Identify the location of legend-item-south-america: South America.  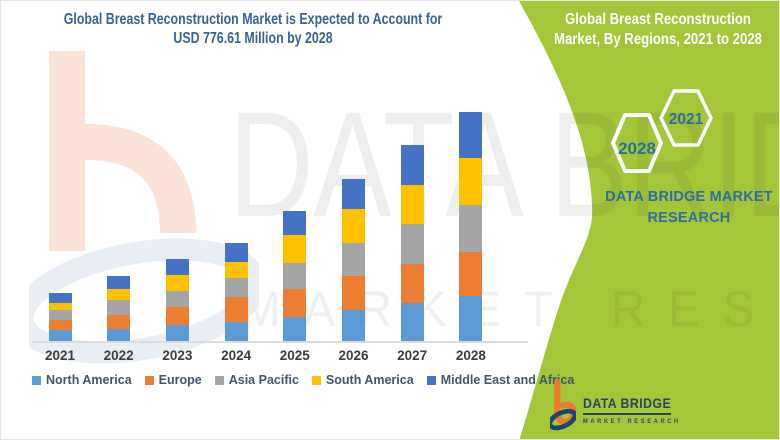
(362, 380).